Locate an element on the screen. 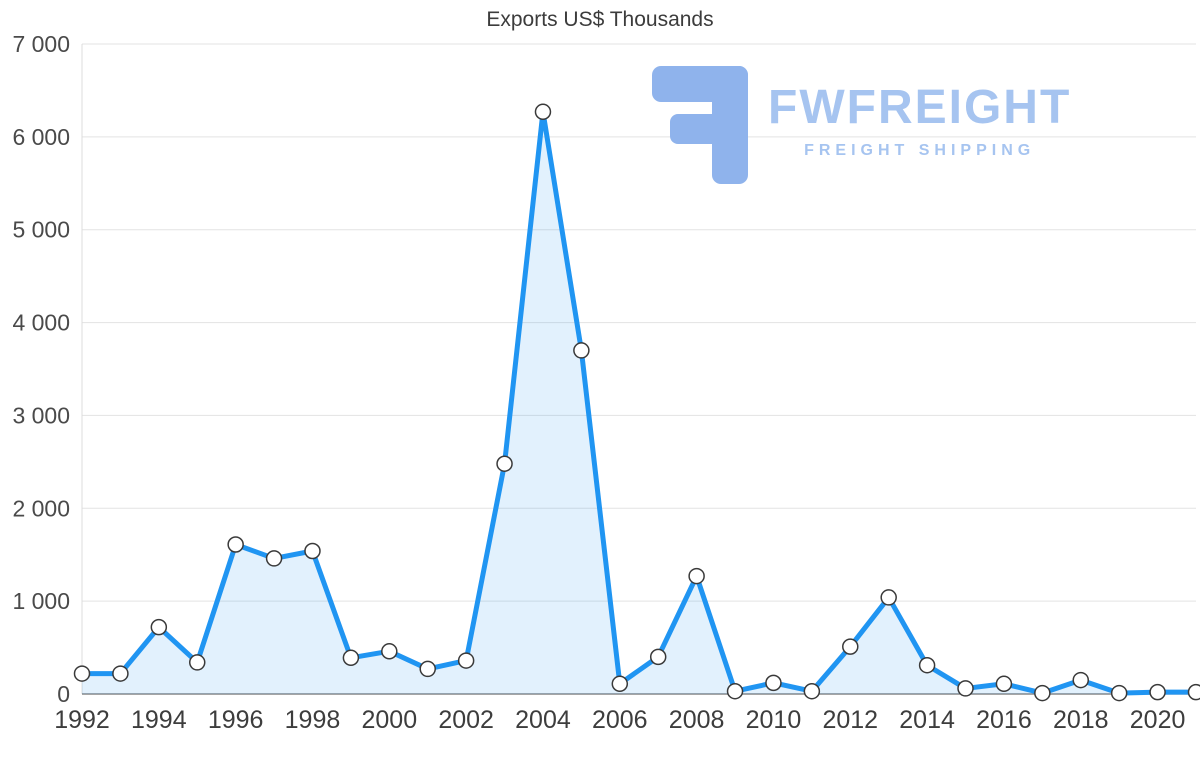 The image size is (1200, 763). x-tick-label: 2012 is located at coordinates (850, 720).